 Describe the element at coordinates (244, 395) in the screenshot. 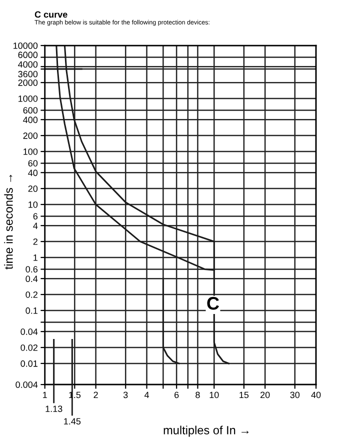

I see `x-tick-label: 15` at that location.